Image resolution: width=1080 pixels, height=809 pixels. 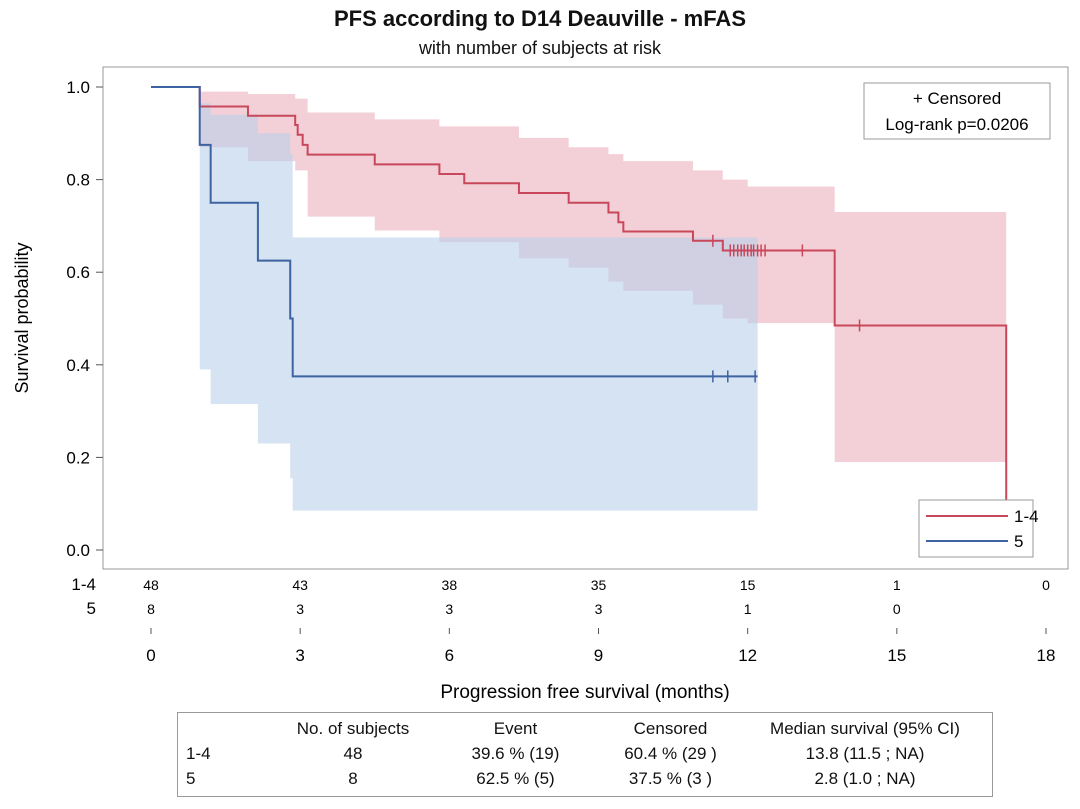 I want to click on header-median: Median survival (95% CI), so click(x=865, y=728).